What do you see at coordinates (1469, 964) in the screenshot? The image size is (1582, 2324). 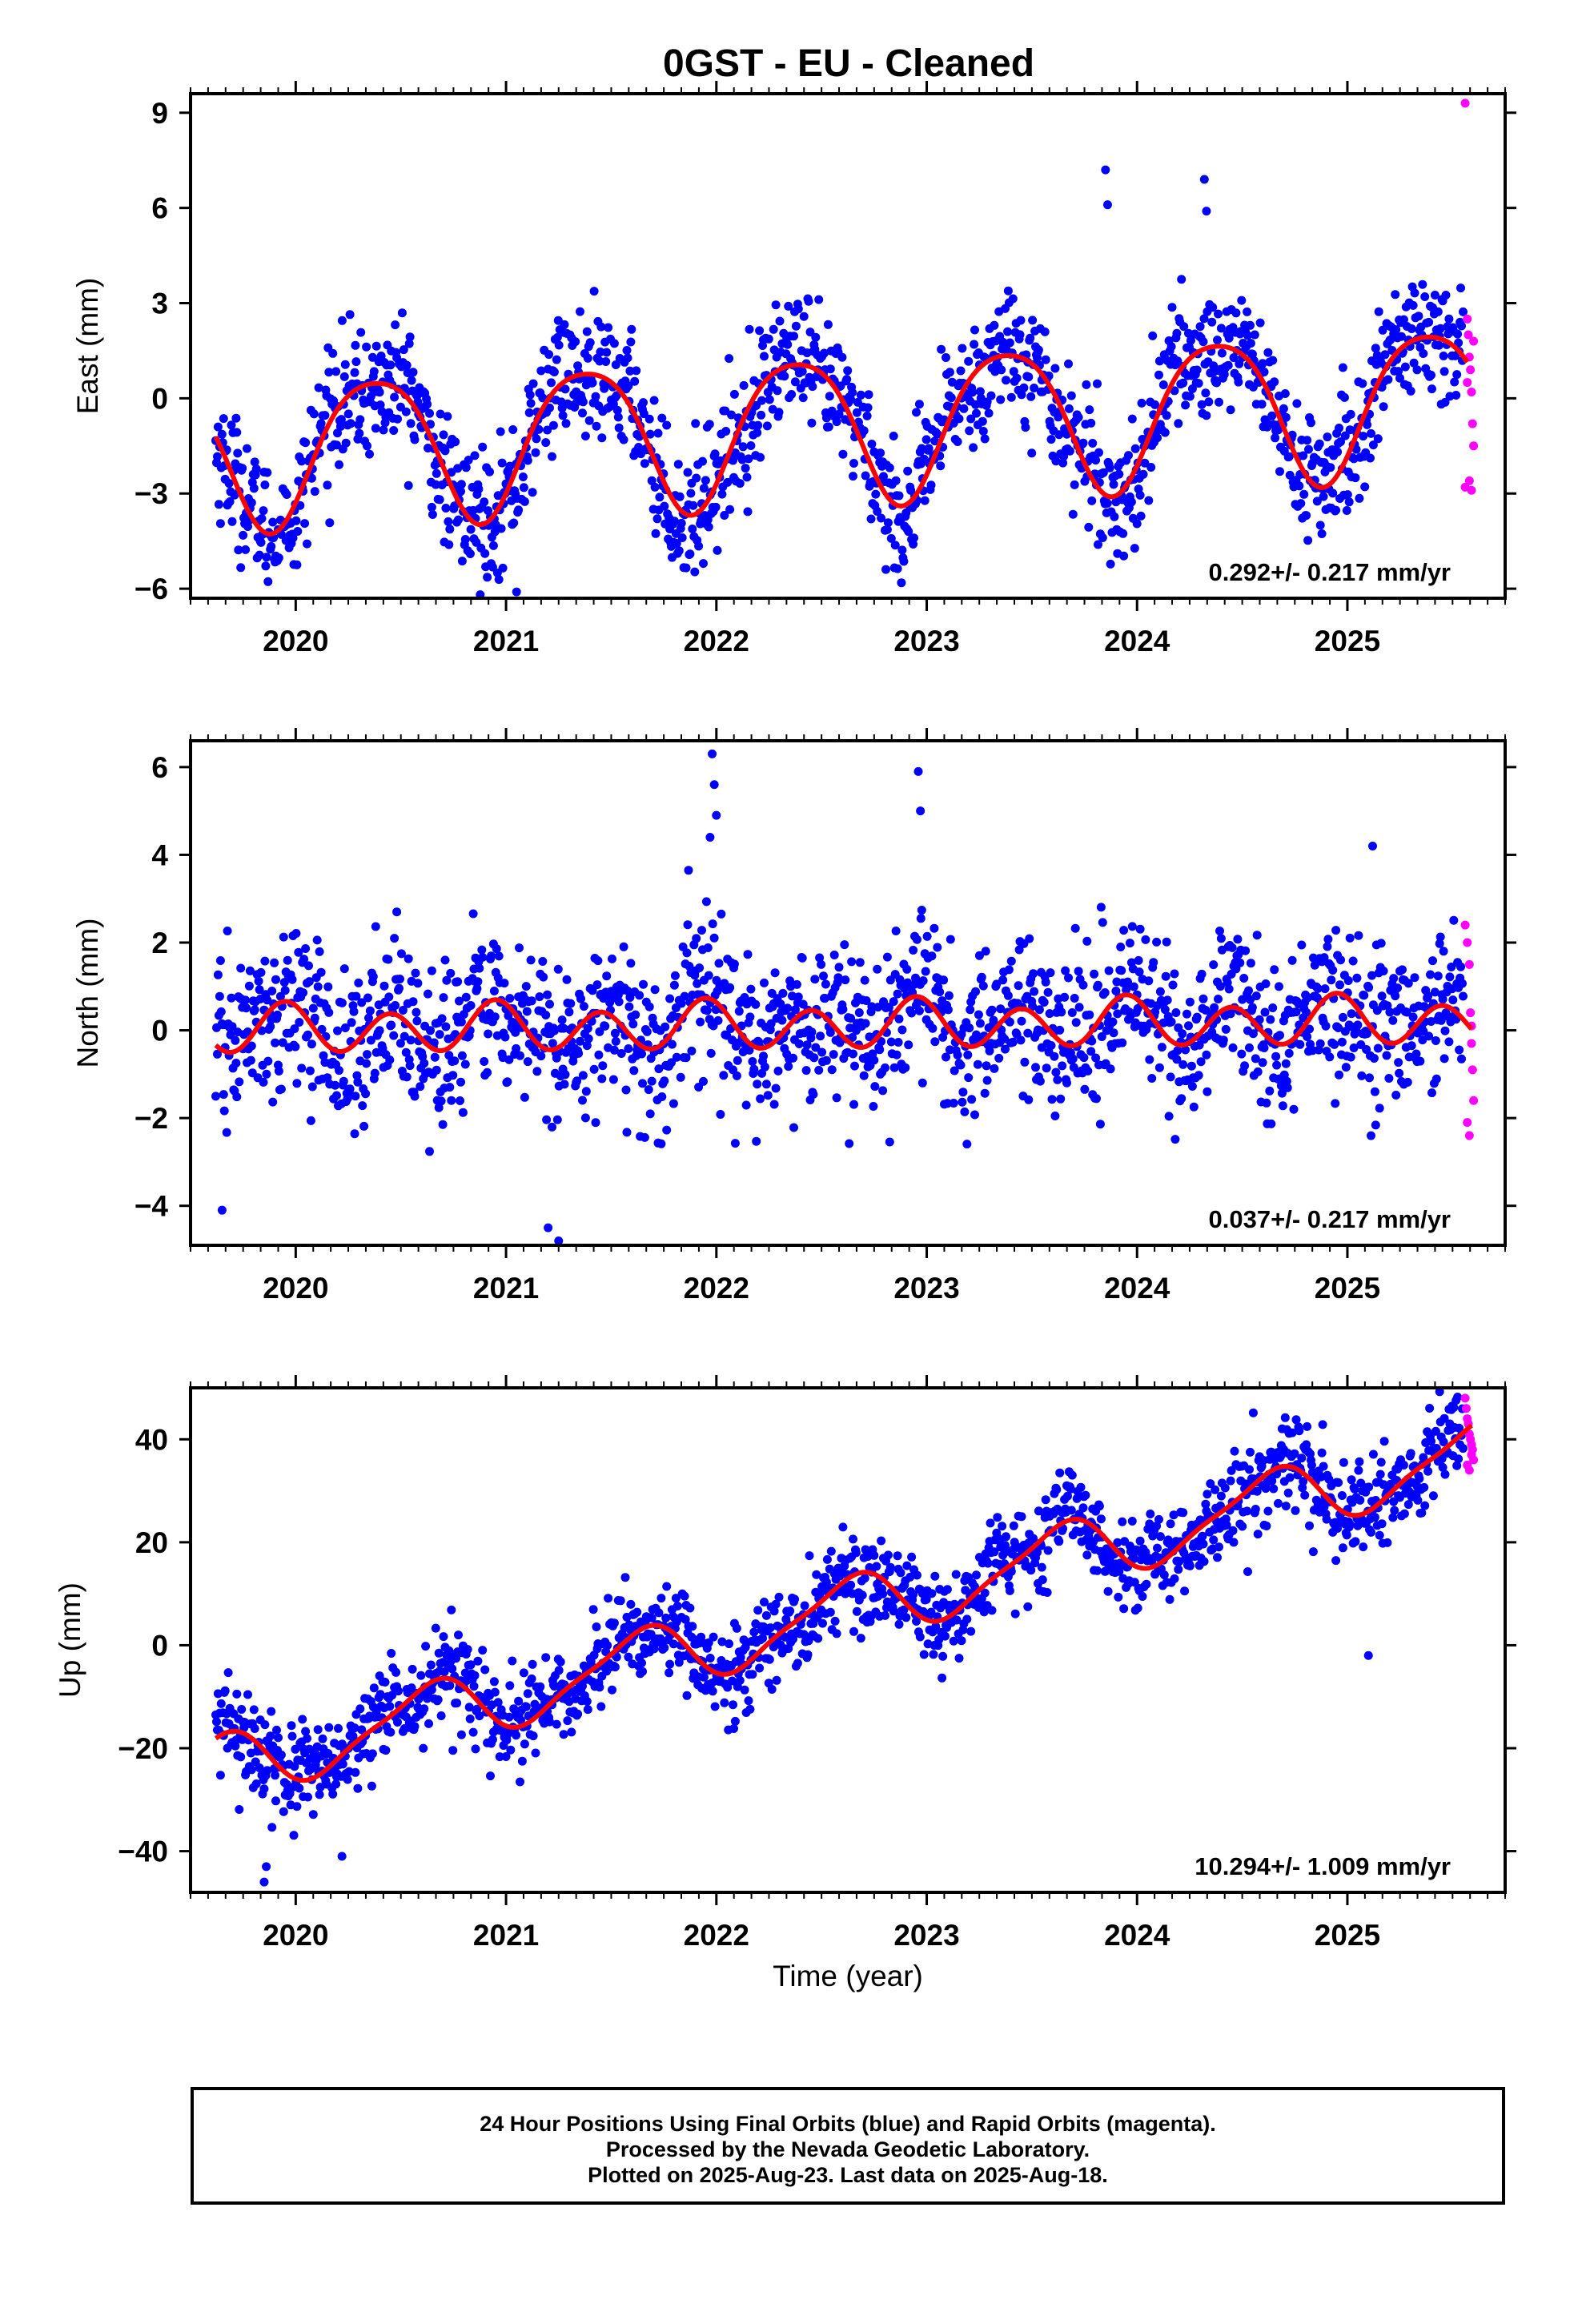 I see `rapid-orbit-point` at bounding box center [1469, 964].